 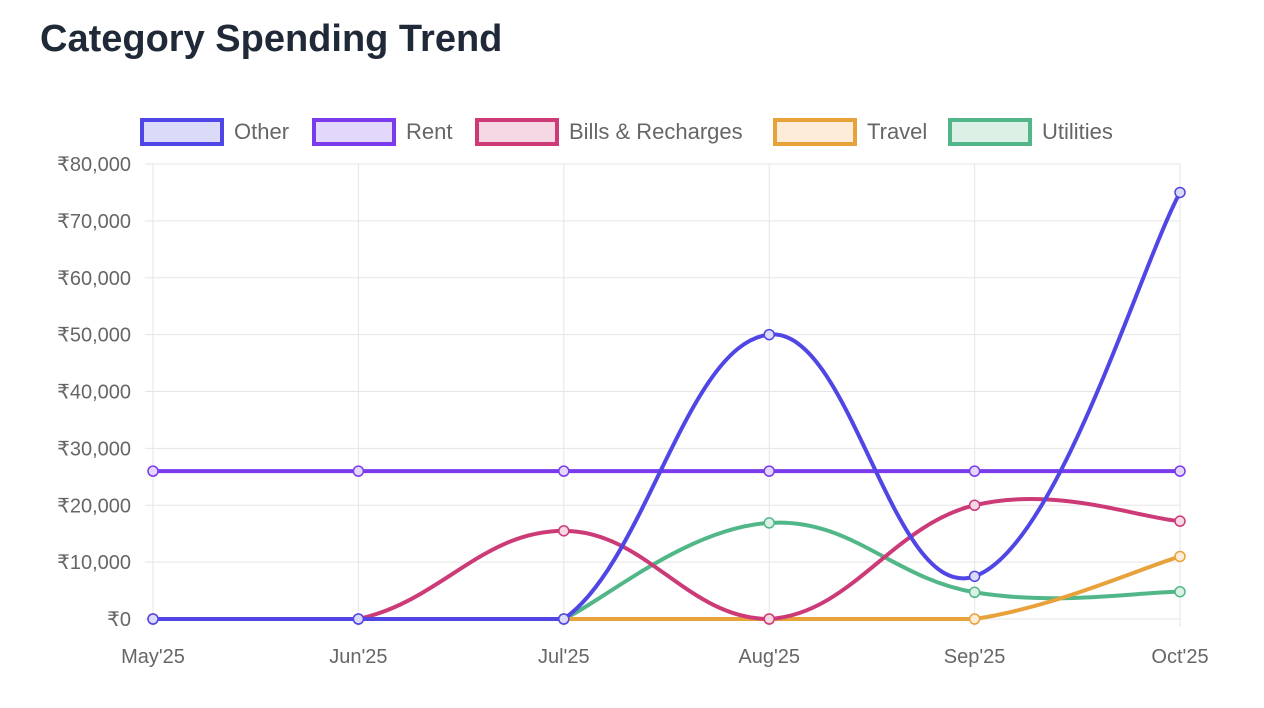 What do you see at coordinates (1179, 657) in the screenshot?
I see `x-tick-label: Oct'25` at bounding box center [1179, 657].